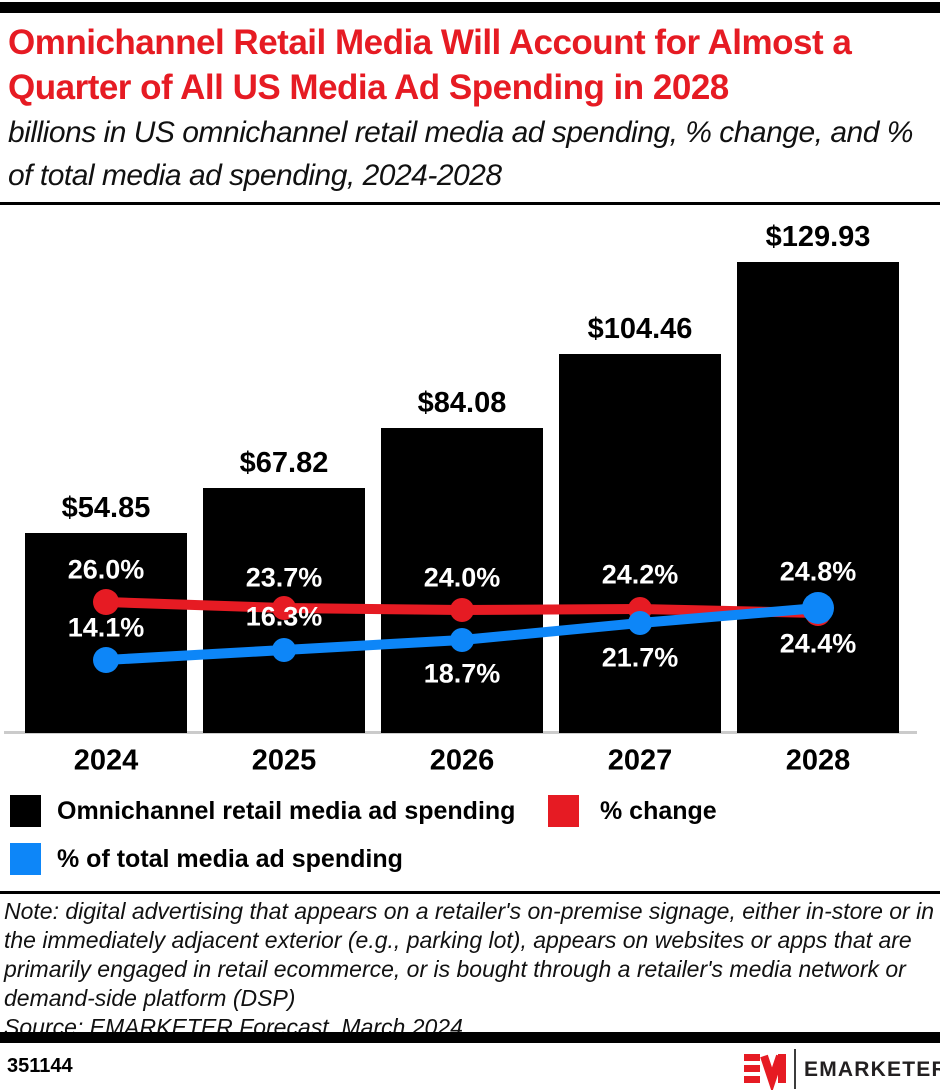  What do you see at coordinates (640, 329) in the screenshot?
I see `bar-value-2027: $104.46` at bounding box center [640, 329].